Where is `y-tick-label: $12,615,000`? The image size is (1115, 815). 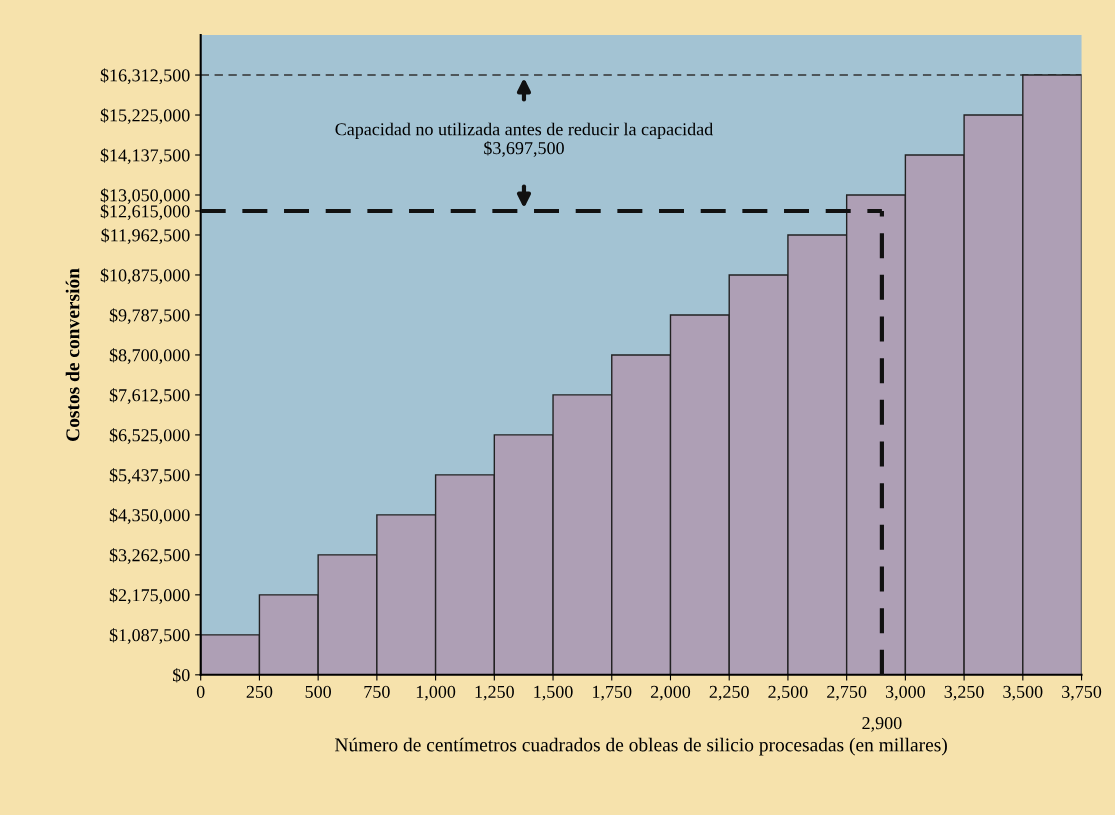
y-tick-label: $12,615,000 is located at coordinates (145, 212).